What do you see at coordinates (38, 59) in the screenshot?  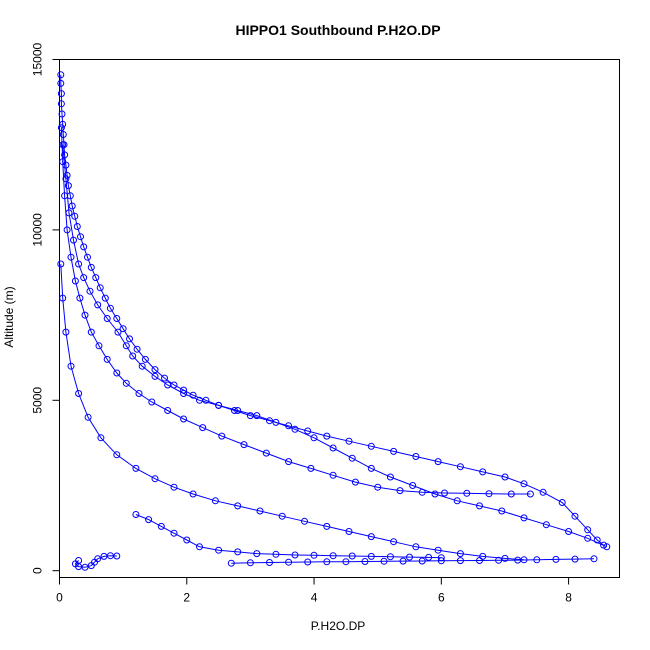 I see `y-tick-label-3: 15000` at bounding box center [38, 59].